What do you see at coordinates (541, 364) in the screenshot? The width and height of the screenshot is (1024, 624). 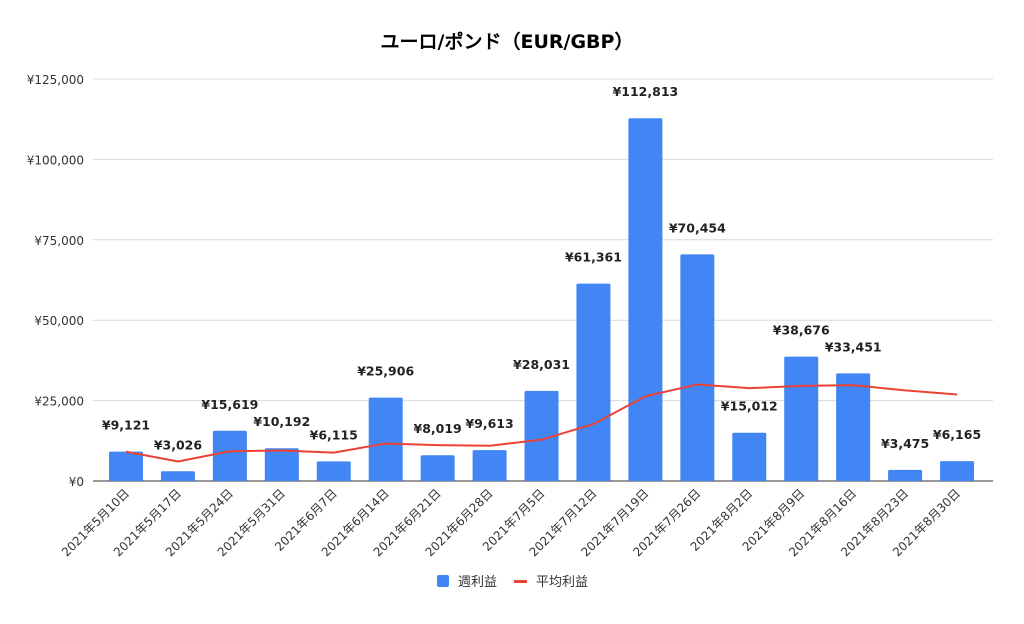 I see `bar-data-label: ¥28,031` at bounding box center [541, 364].